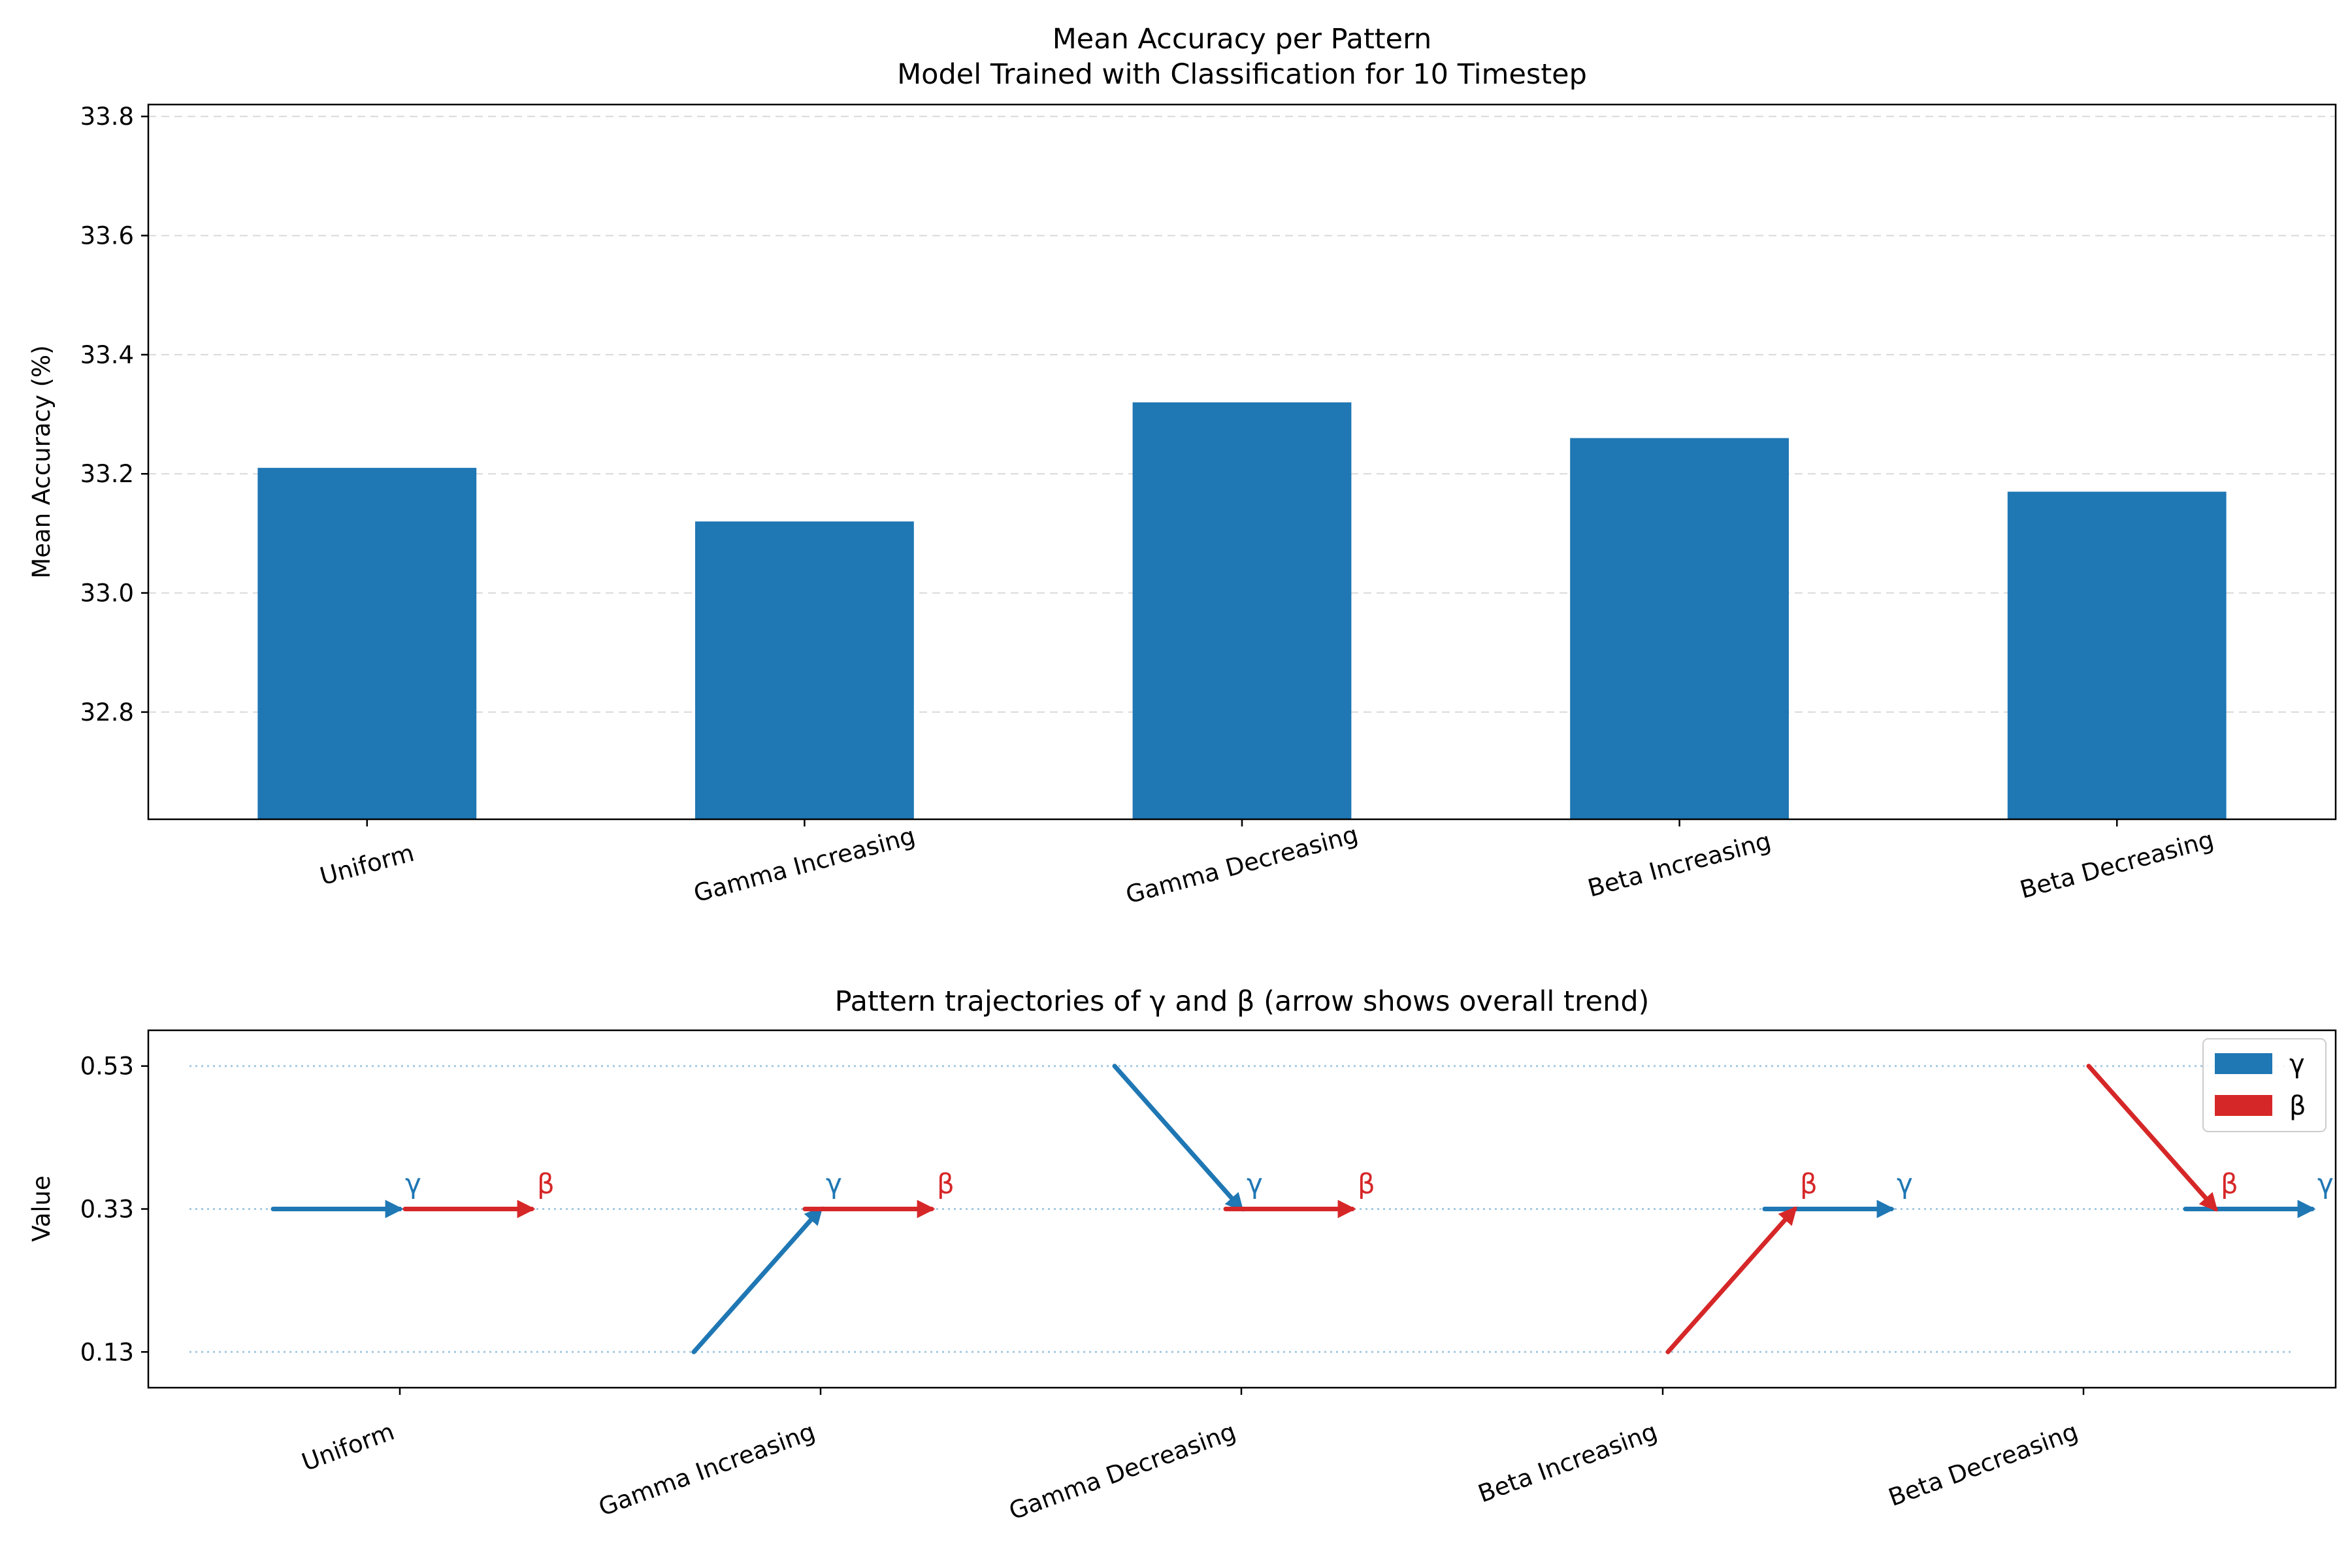 This screenshot has height=1568, width=2352. Describe the element at coordinates (2243, 1063) in the screenshot. I see `legend-swatch-gamma` at that location.